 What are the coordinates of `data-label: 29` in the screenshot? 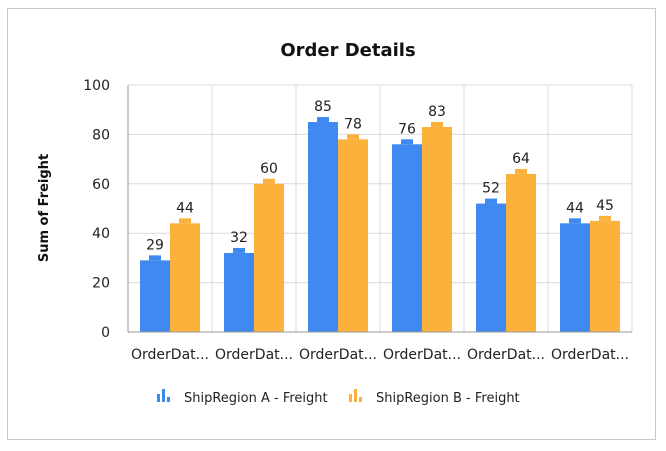 It's located at (155, 245).